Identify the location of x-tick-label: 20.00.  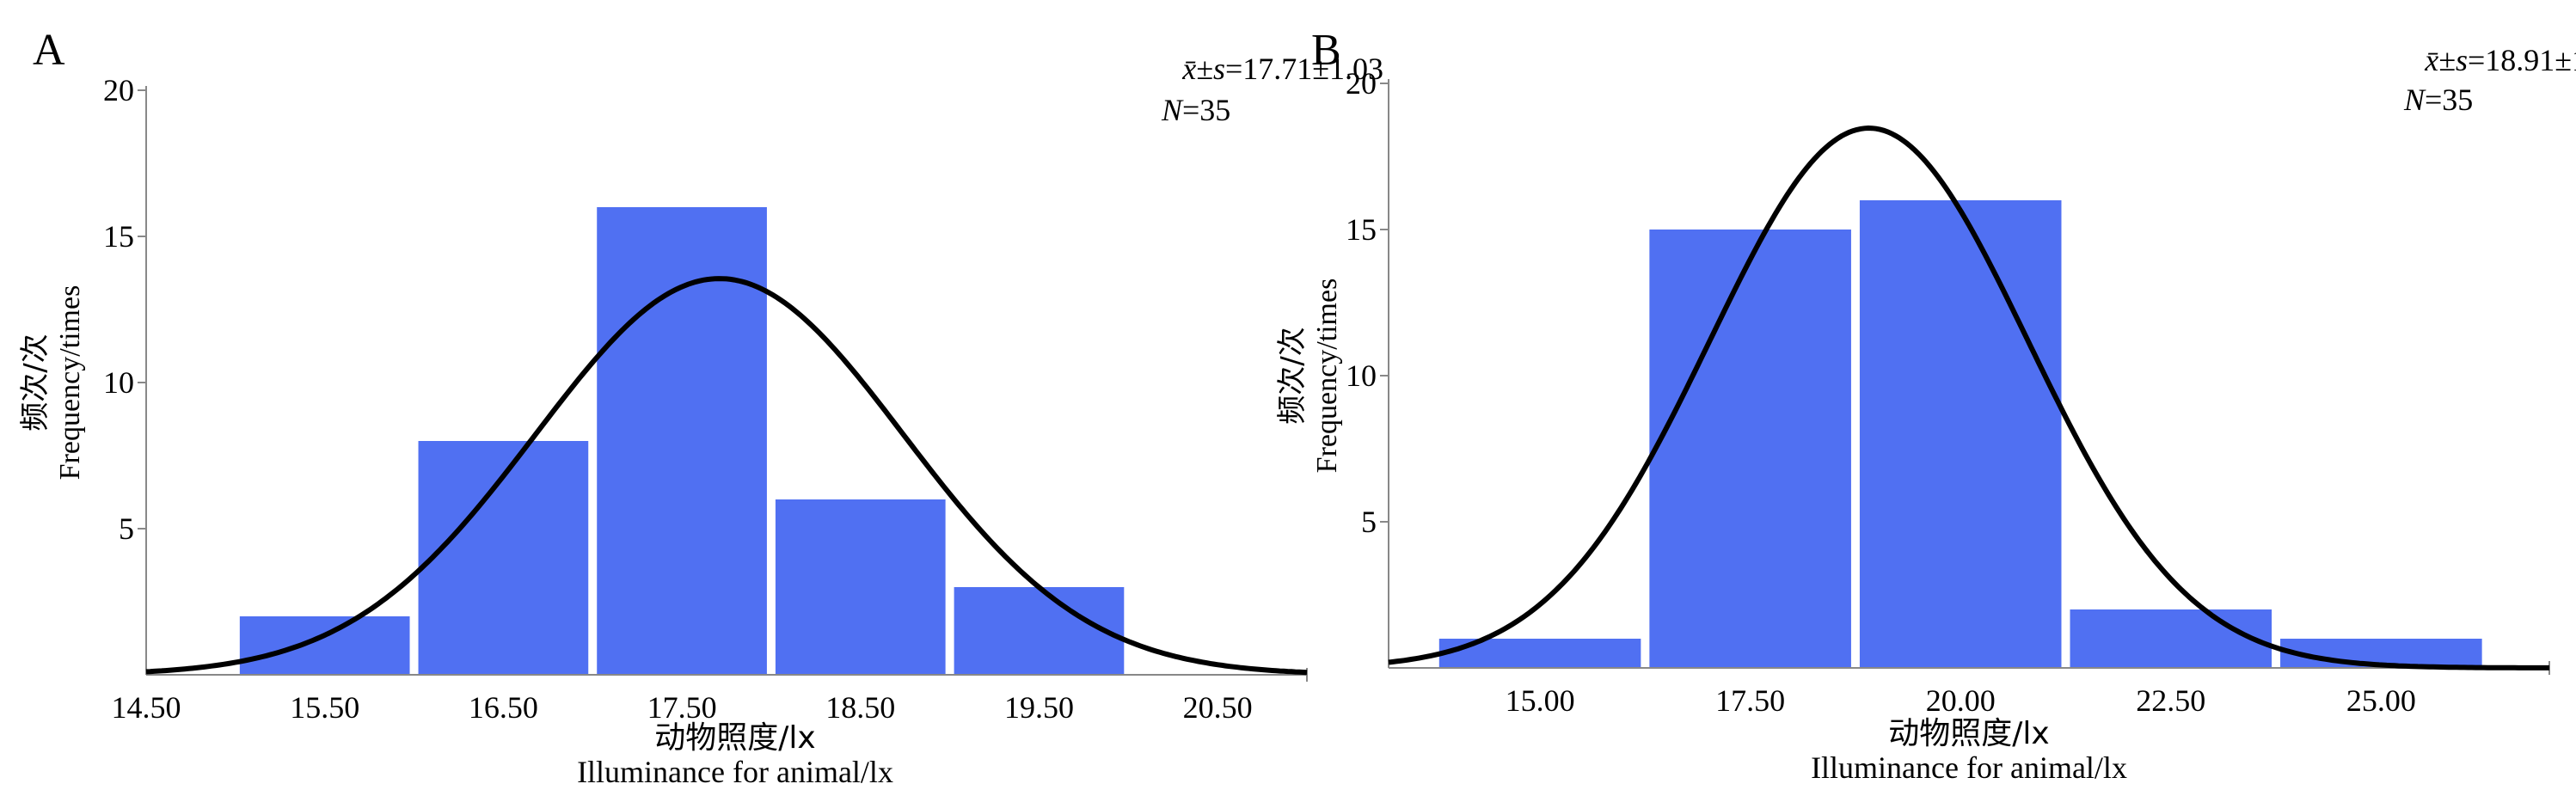
(1961, 700).